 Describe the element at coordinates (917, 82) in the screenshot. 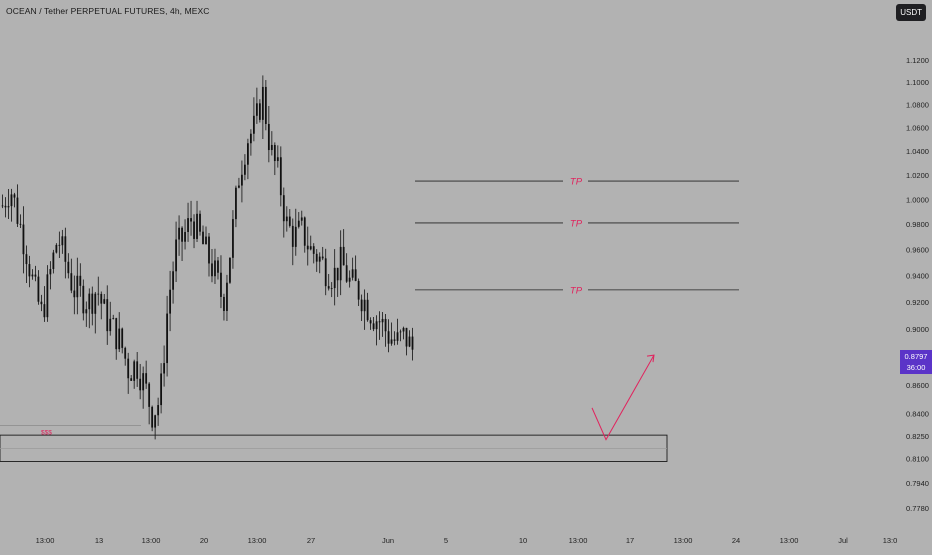

I see `y-tick-label: 1.1000` at that location.